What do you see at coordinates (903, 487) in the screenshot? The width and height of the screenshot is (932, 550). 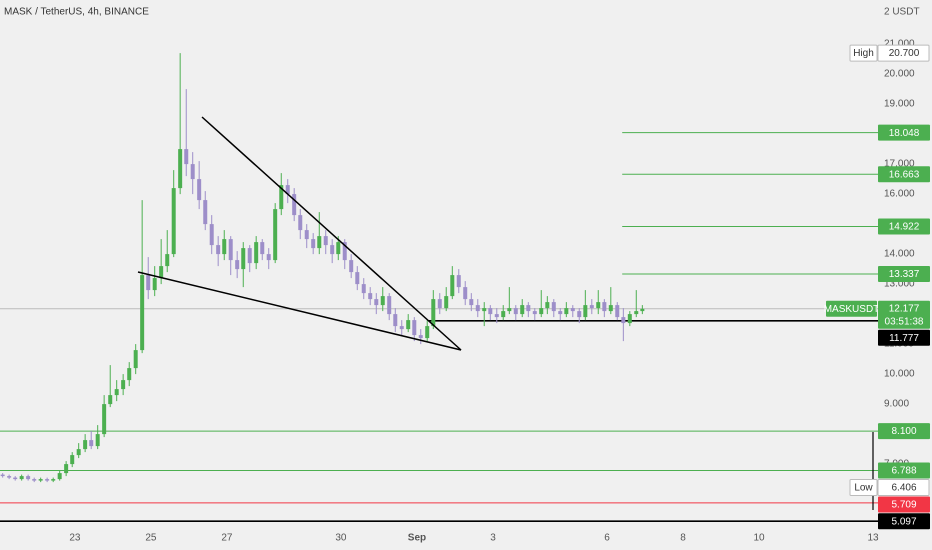 I see `low-price-box` at bounding box center [903, 487].